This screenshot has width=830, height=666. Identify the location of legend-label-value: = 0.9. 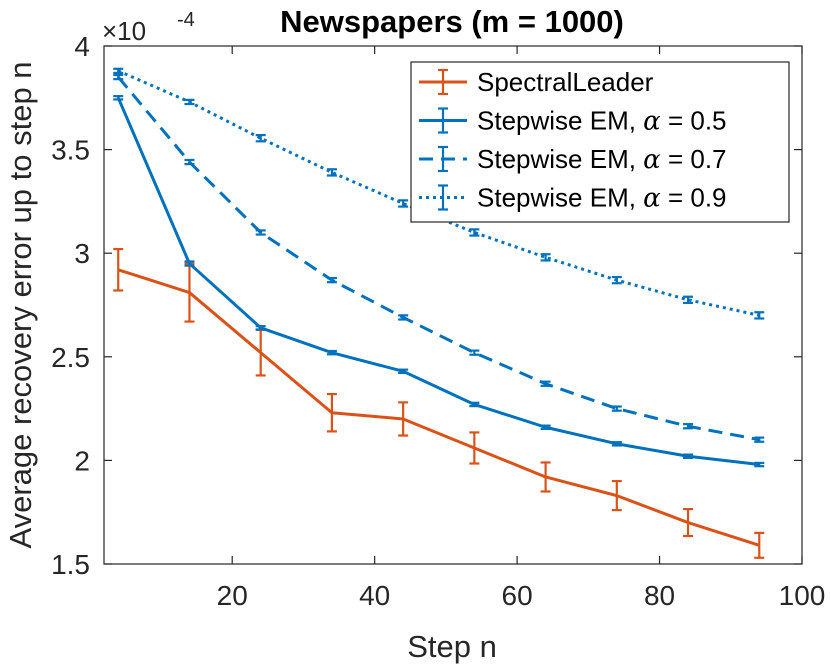
(694, 198).